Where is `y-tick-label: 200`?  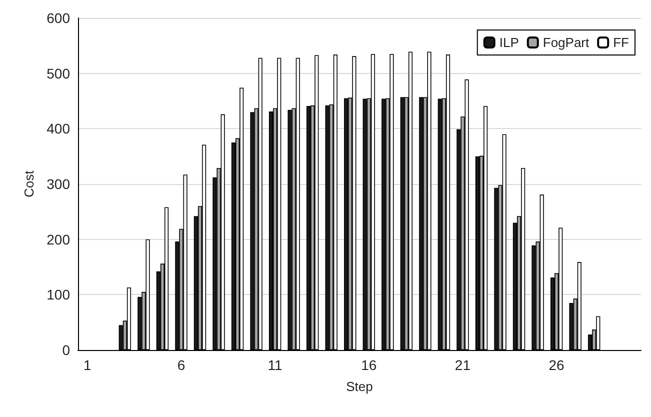
y-tick-label: 200 is located at coordinates (58, 239).